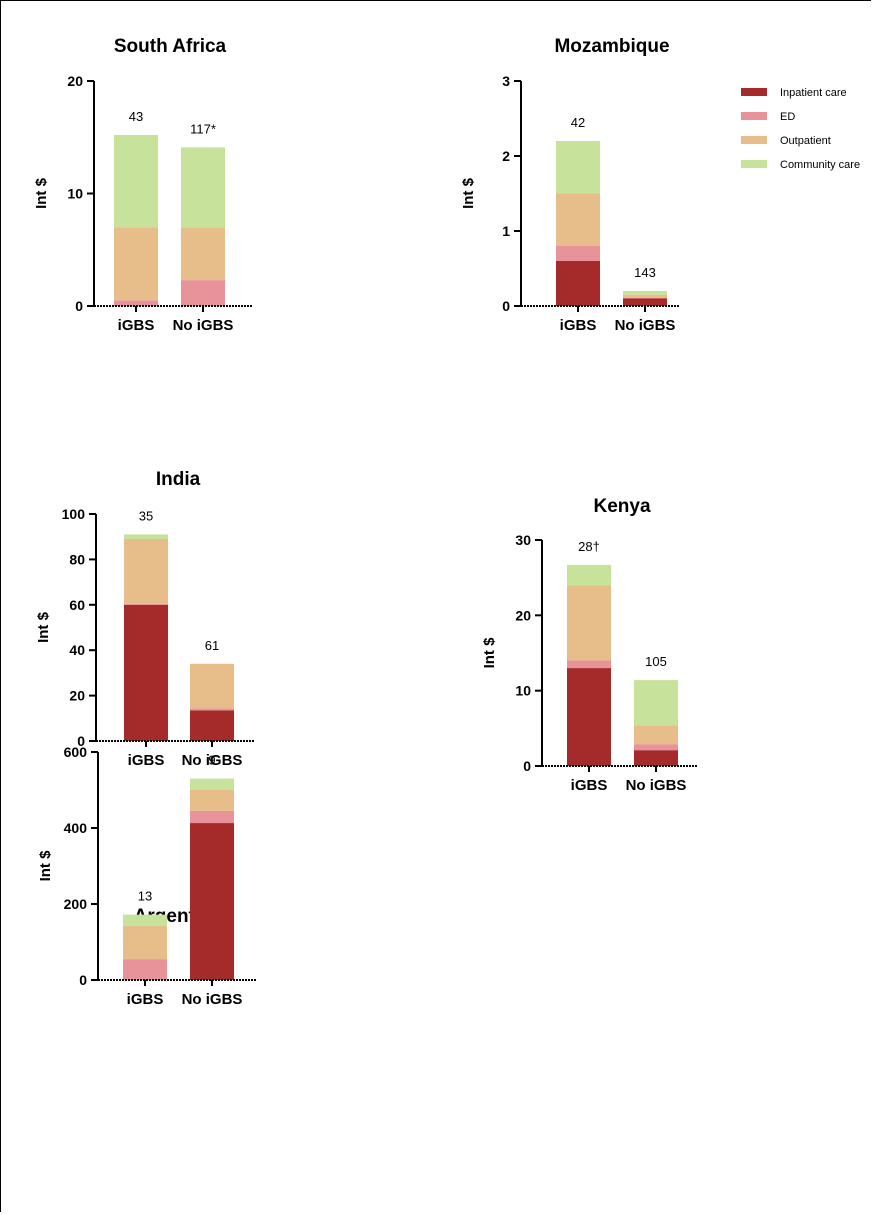 Image resolution: width=873 pixels, height=1214 pixels. What do you see at coordinates (800, 129) in the screenshot?
I see `legend: Inpatient care ED Outpatient Community care` at bounding box center [800, 129].